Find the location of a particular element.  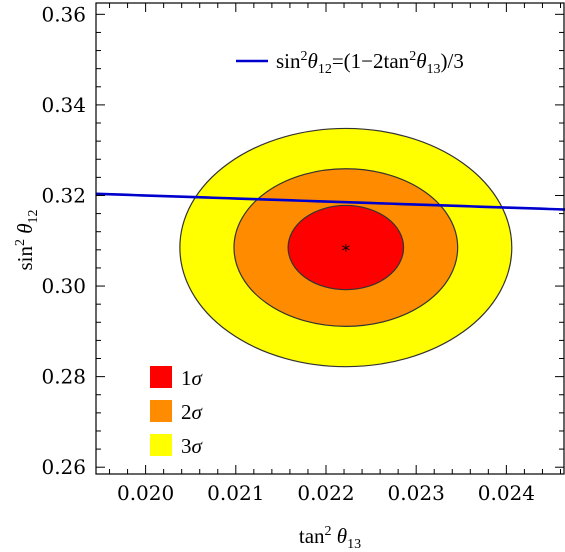

y-tick-label: 0.34 is located at coordinates (63, 105).